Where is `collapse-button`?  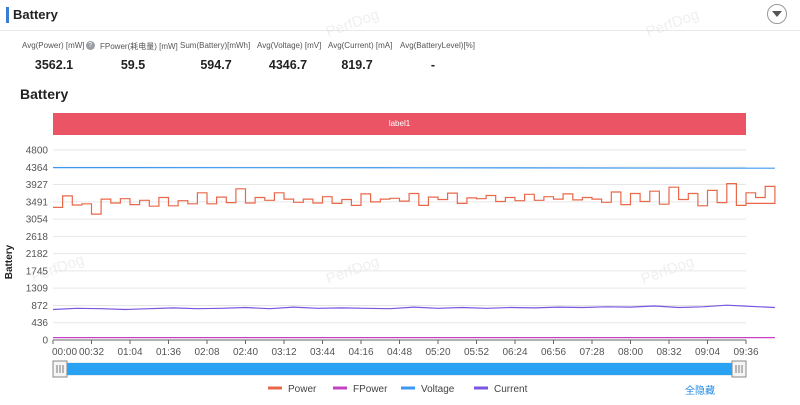 collapse-button is located at coordinates (777, 14).